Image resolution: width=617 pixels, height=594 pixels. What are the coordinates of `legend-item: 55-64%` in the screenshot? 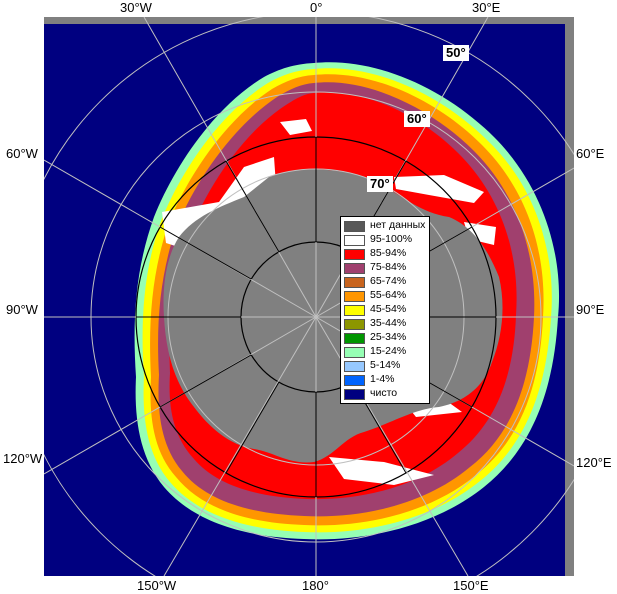 It's located at (385, 296).